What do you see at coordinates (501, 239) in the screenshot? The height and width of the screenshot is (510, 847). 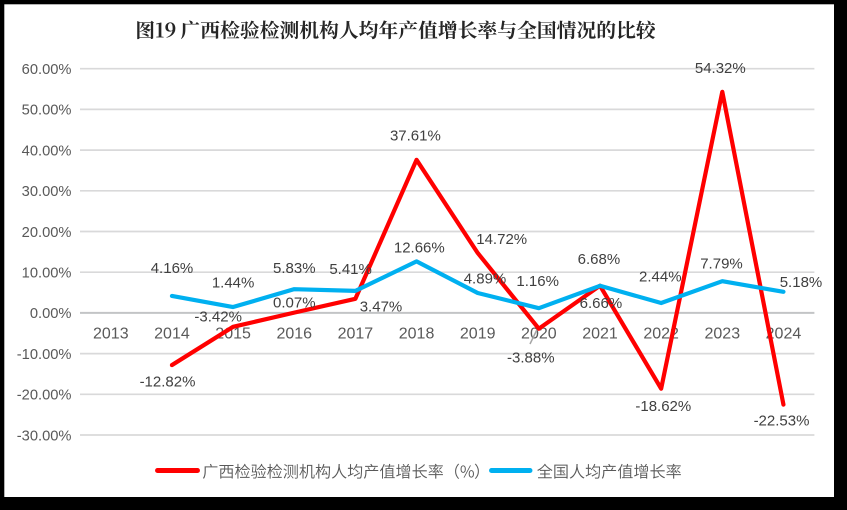 I see `svg-text: 14.72%` at bounding box center [501, 239].